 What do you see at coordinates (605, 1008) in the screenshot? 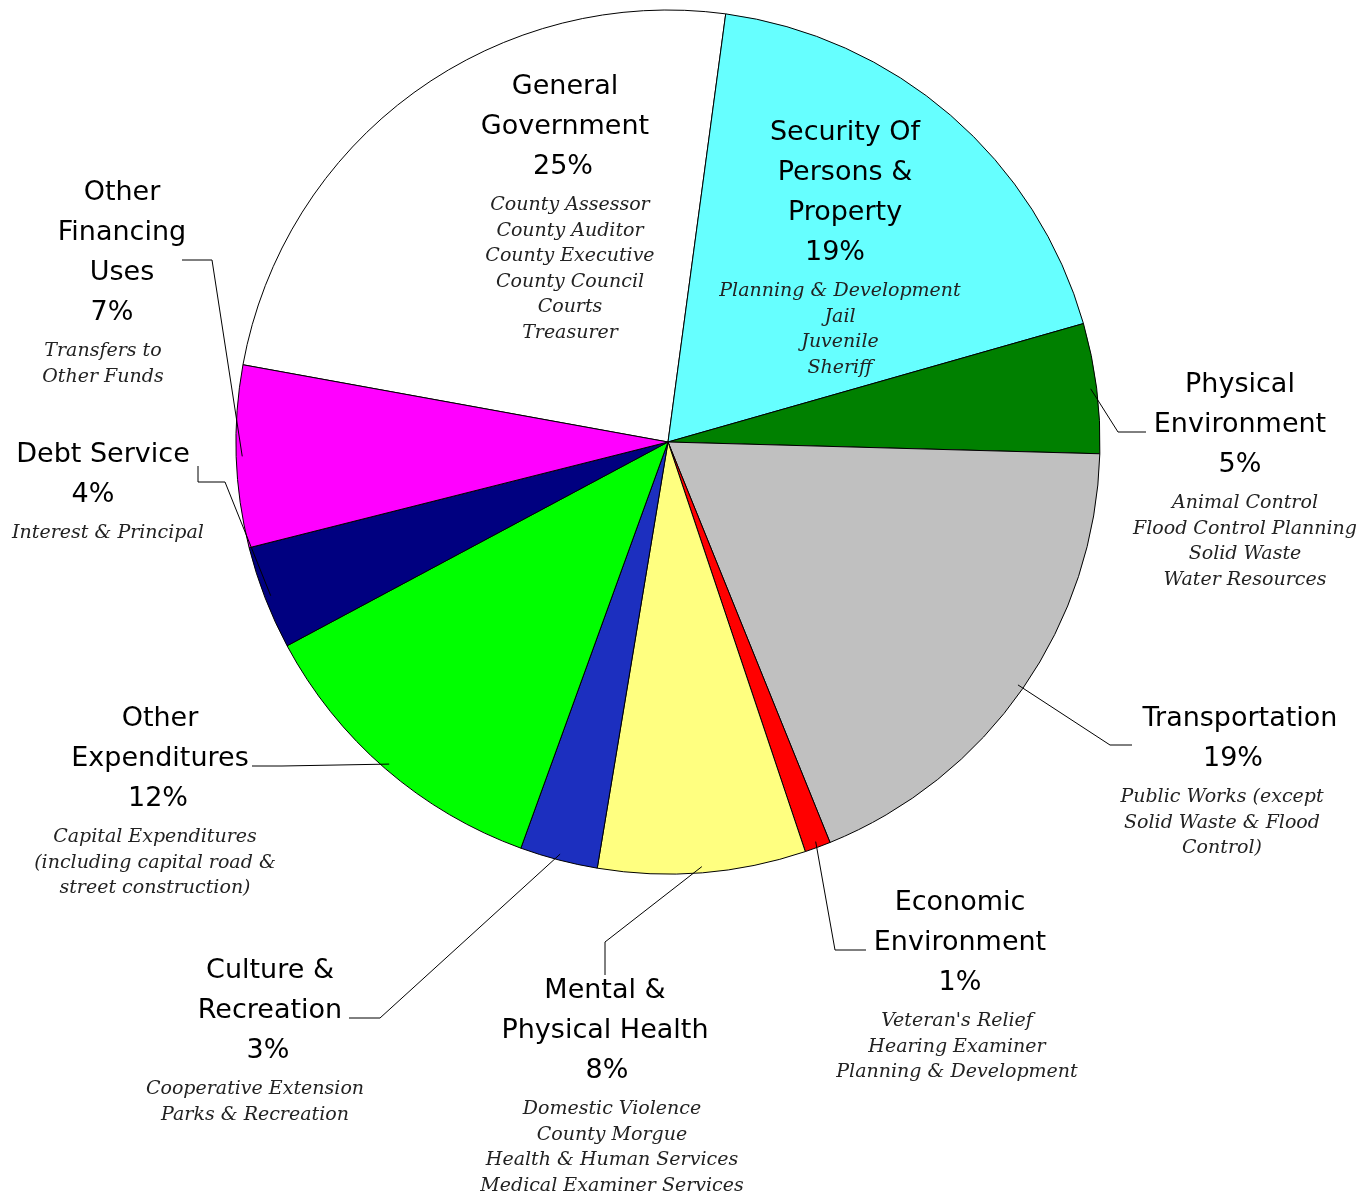
I see `slice-label: Mental & Physical Health` at bounding box center [605, 1008].